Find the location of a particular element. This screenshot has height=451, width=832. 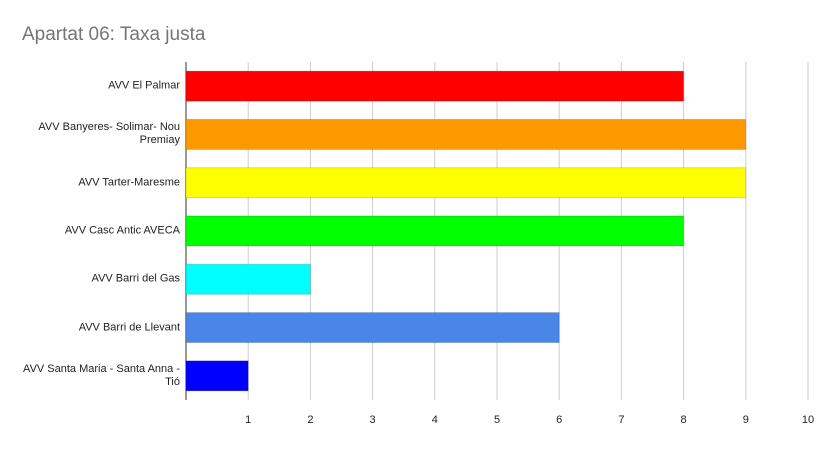

x-tick-label: 7 is located at coordinates (621, 420).